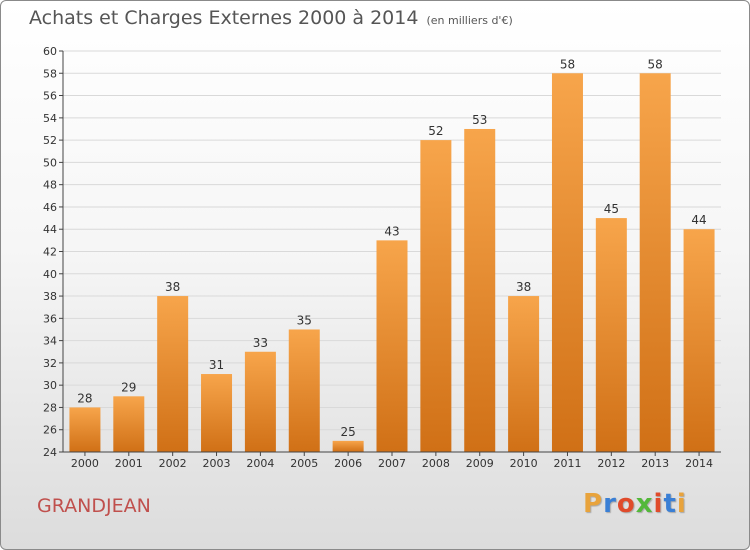 The height and width of the screenshot is (550, 750). Describe the element at coordinates (699, 463) in the screenshot. I see `x-tick-label: 2014` at that location.